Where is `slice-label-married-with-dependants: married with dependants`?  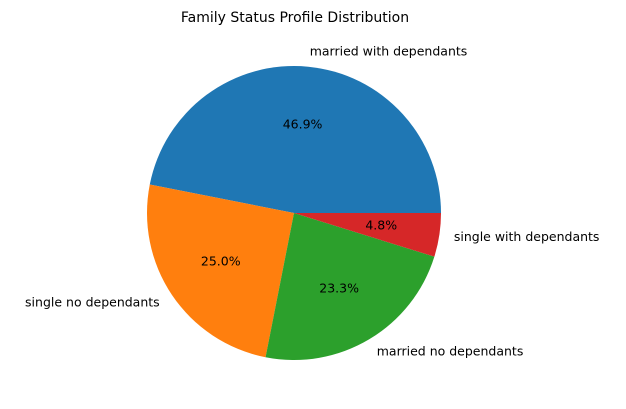
slice-label-married-with-dependants: married with dependants is located at coordinates (389, 51).